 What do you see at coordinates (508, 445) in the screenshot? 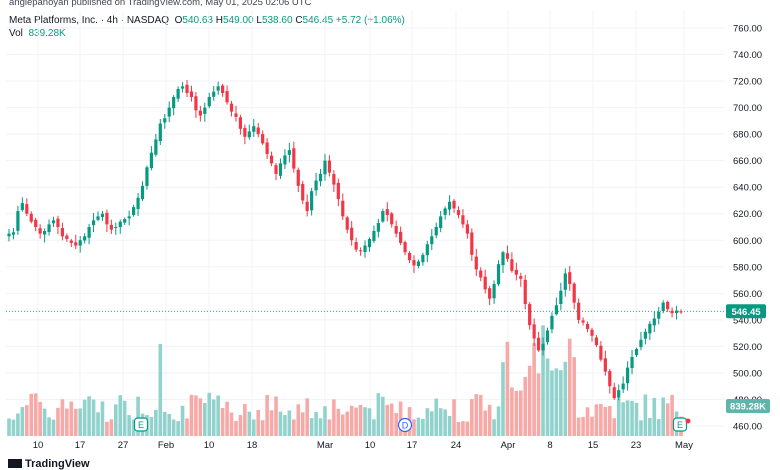
I see `time-tick-label: Apr` at bounding box center [508, 445].